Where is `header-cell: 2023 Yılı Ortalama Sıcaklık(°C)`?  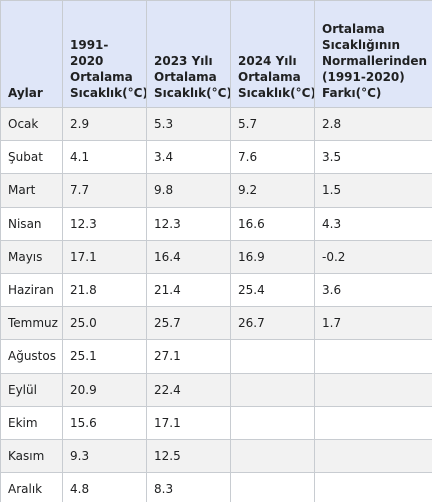 header-cell: 2023 Yılı Ortalama Sıcaklık(°C) is located at coordinates (188, 54).